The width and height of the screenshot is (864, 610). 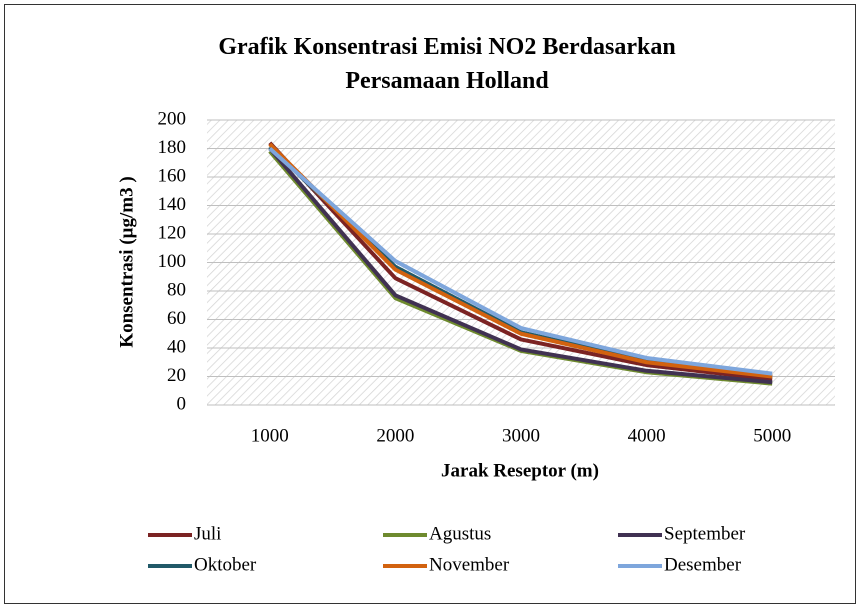 What do you see at coordinates (772, 435) in the screenshot?
I see `x-tick-label: 5000` at bounding box center [772, 435].